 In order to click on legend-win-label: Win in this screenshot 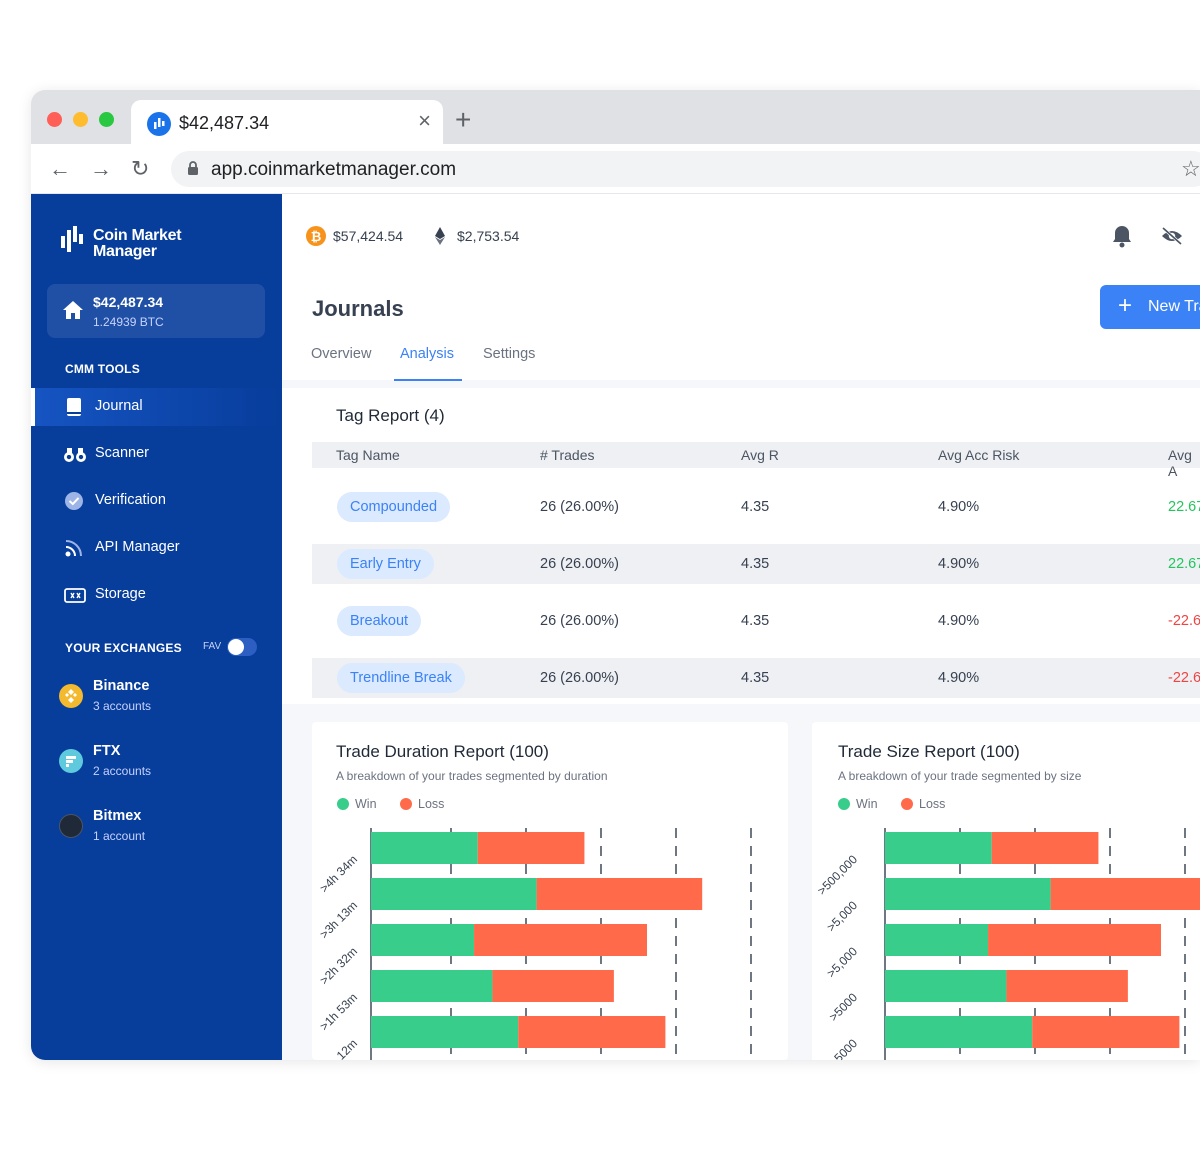, I will do `click(366, 804)`.